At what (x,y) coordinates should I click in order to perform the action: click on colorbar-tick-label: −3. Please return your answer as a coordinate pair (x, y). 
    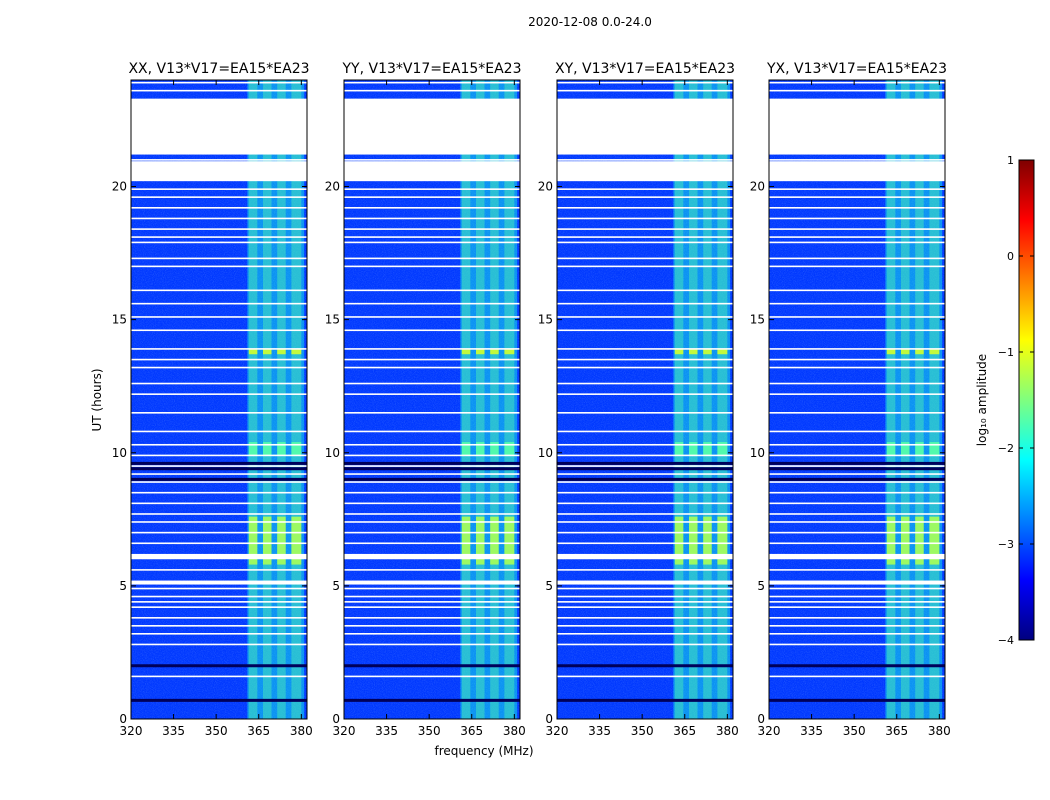
    Looking at the image, I should click on (1006, 544).